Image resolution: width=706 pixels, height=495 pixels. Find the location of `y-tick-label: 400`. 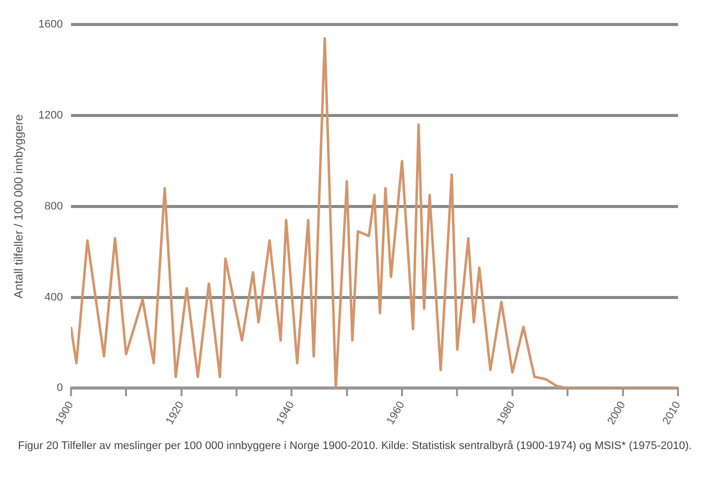

y-tick-label: 400 is located at coordinates (53, 297).